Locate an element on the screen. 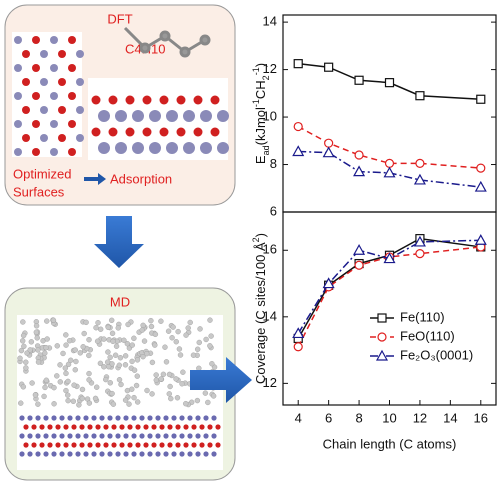 The height and width of the screenshot is (491, 500). surface-atoms is located at coordinates (49, 96).